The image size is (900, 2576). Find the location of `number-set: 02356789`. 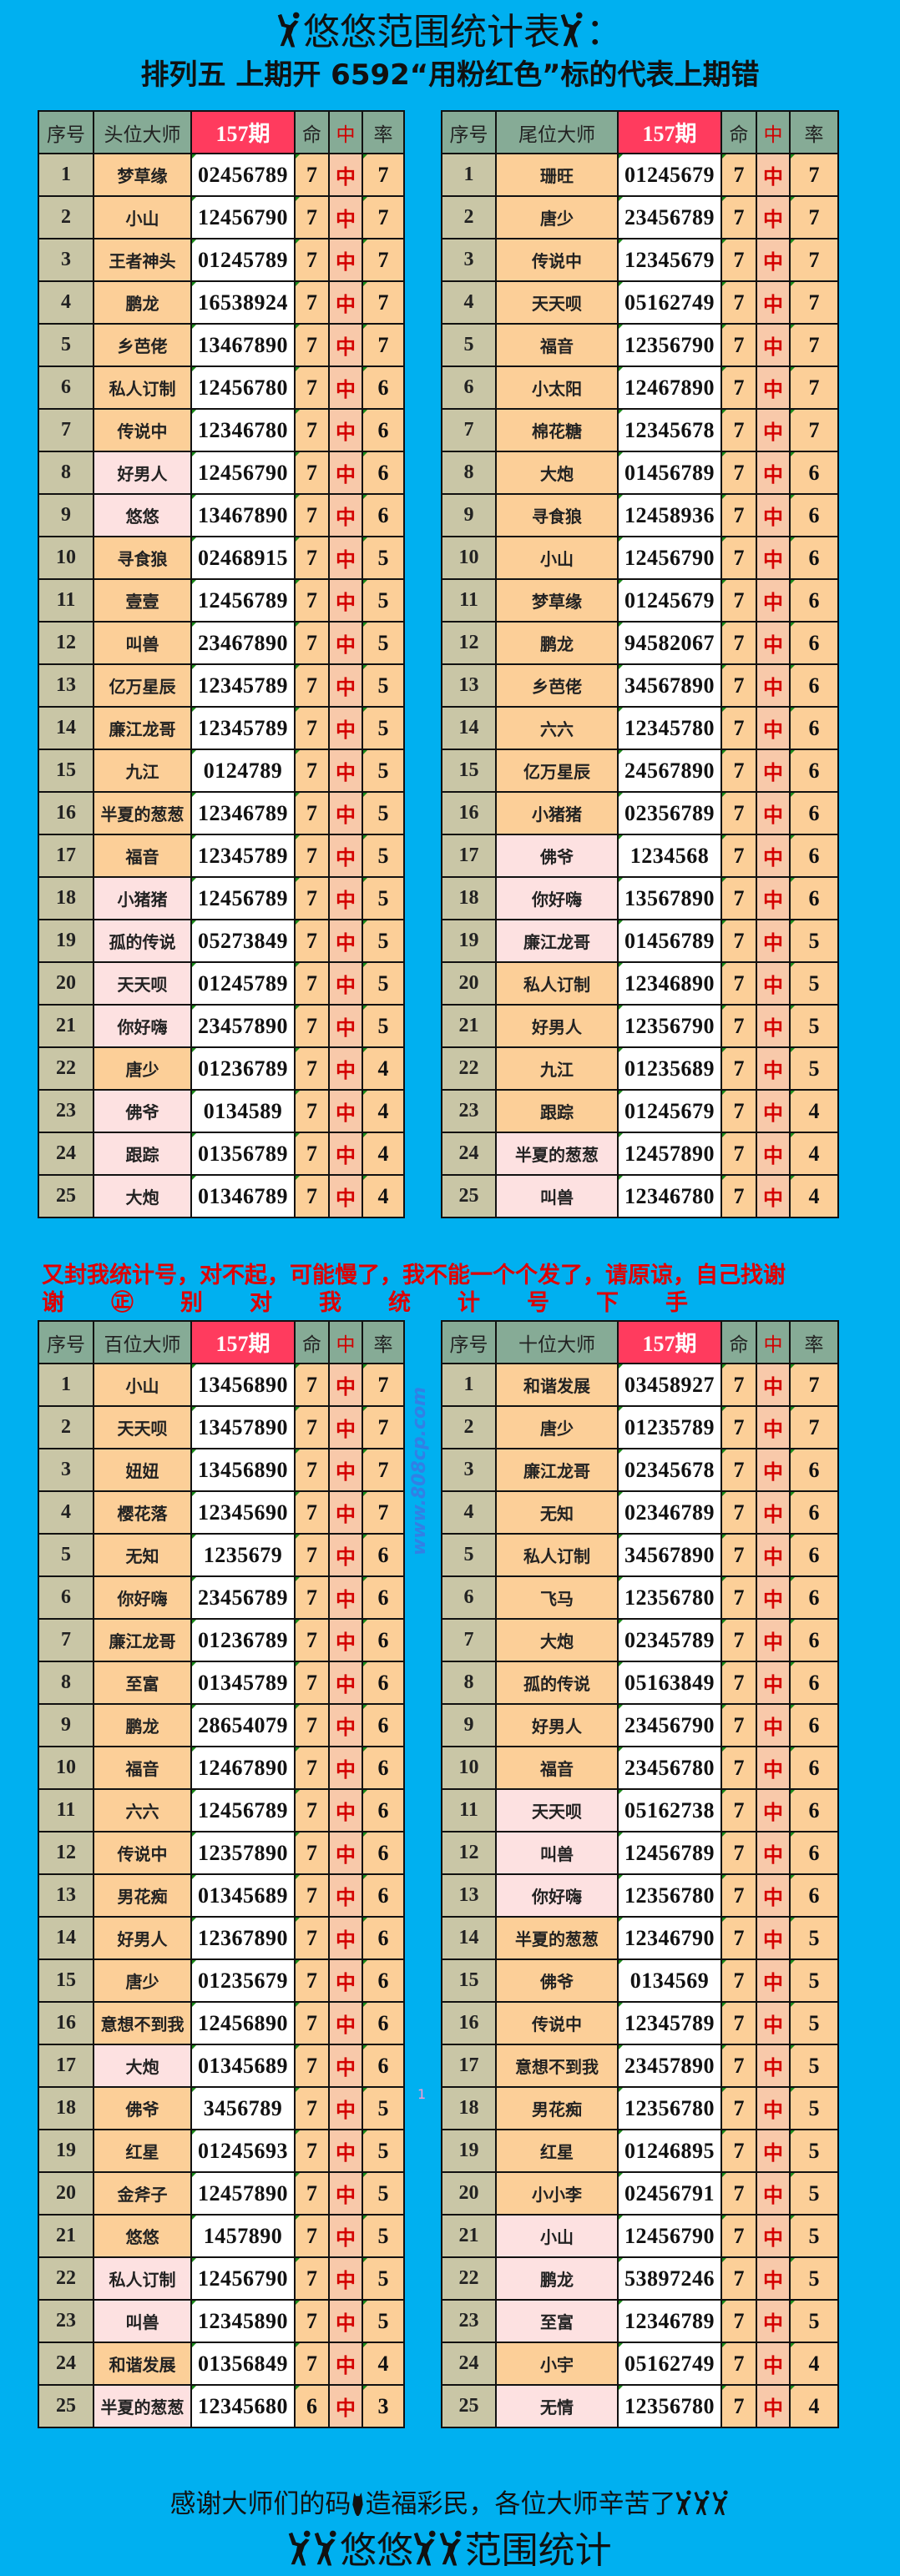

number-set: 02356789 is located at coordinates (669, 813).